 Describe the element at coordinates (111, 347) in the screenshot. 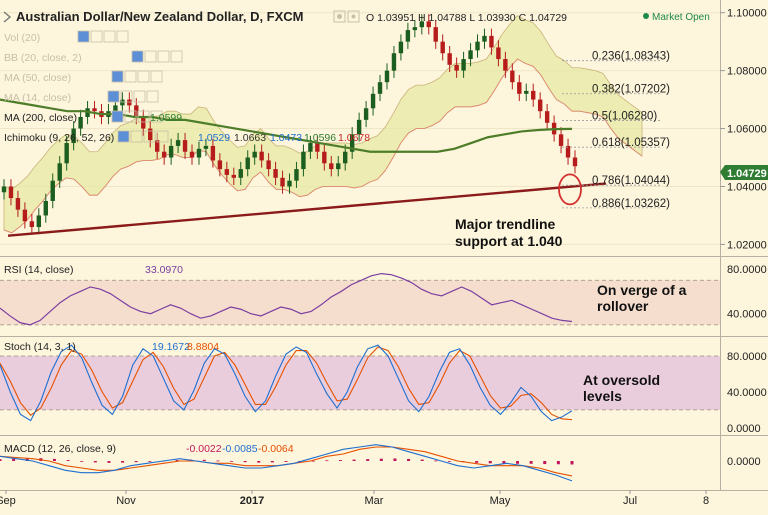

I see `stoch-legend: Stoch (14, 3, 1) 19.1672 8.8804` at that location.